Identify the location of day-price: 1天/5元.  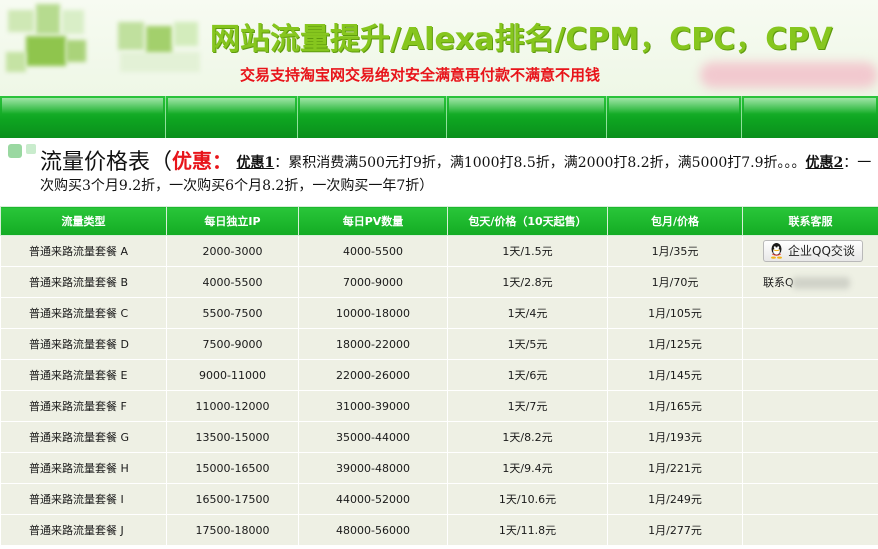
(527, 344).